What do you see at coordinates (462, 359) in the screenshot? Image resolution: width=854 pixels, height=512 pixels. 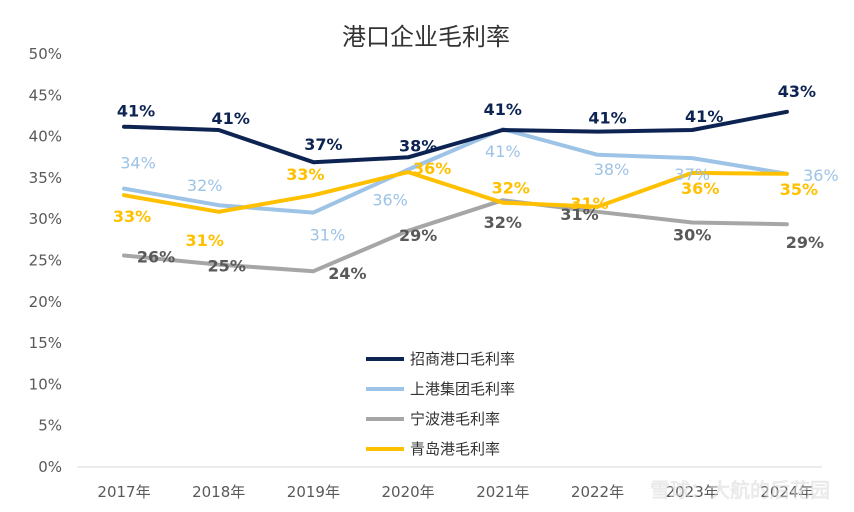 I see `legend-label: 招商港口毛利率` at bounding box center [462, 359].